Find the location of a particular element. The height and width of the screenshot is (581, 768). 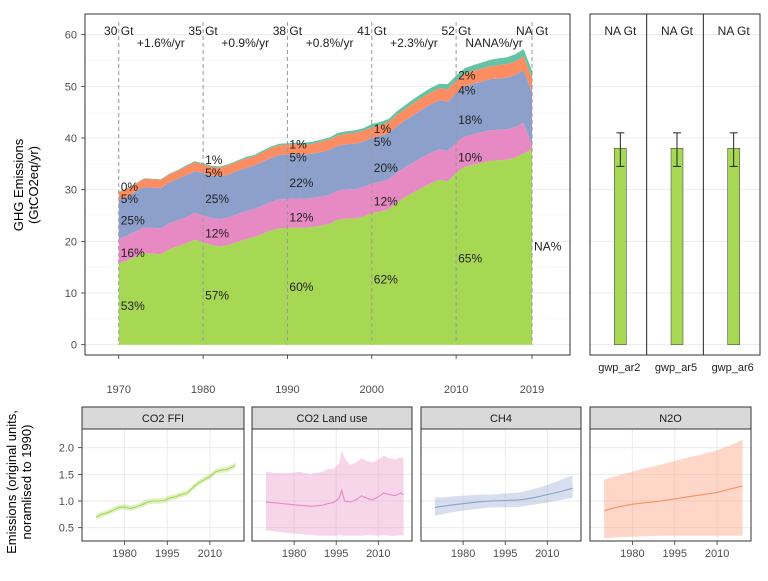

x-tick-label: 1990 is located at coordinates (287, 390).